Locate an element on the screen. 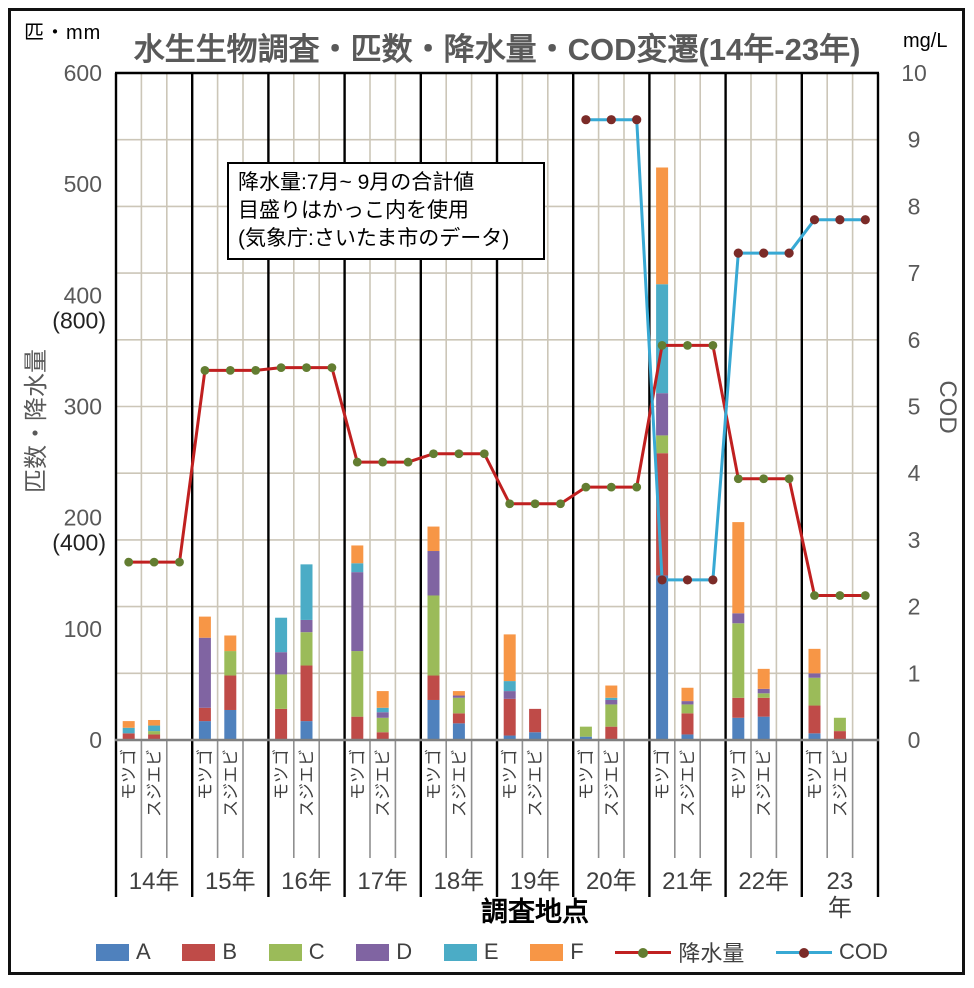  bar-segment-14年-モツゴ-F is located at coordinates (128, 724).